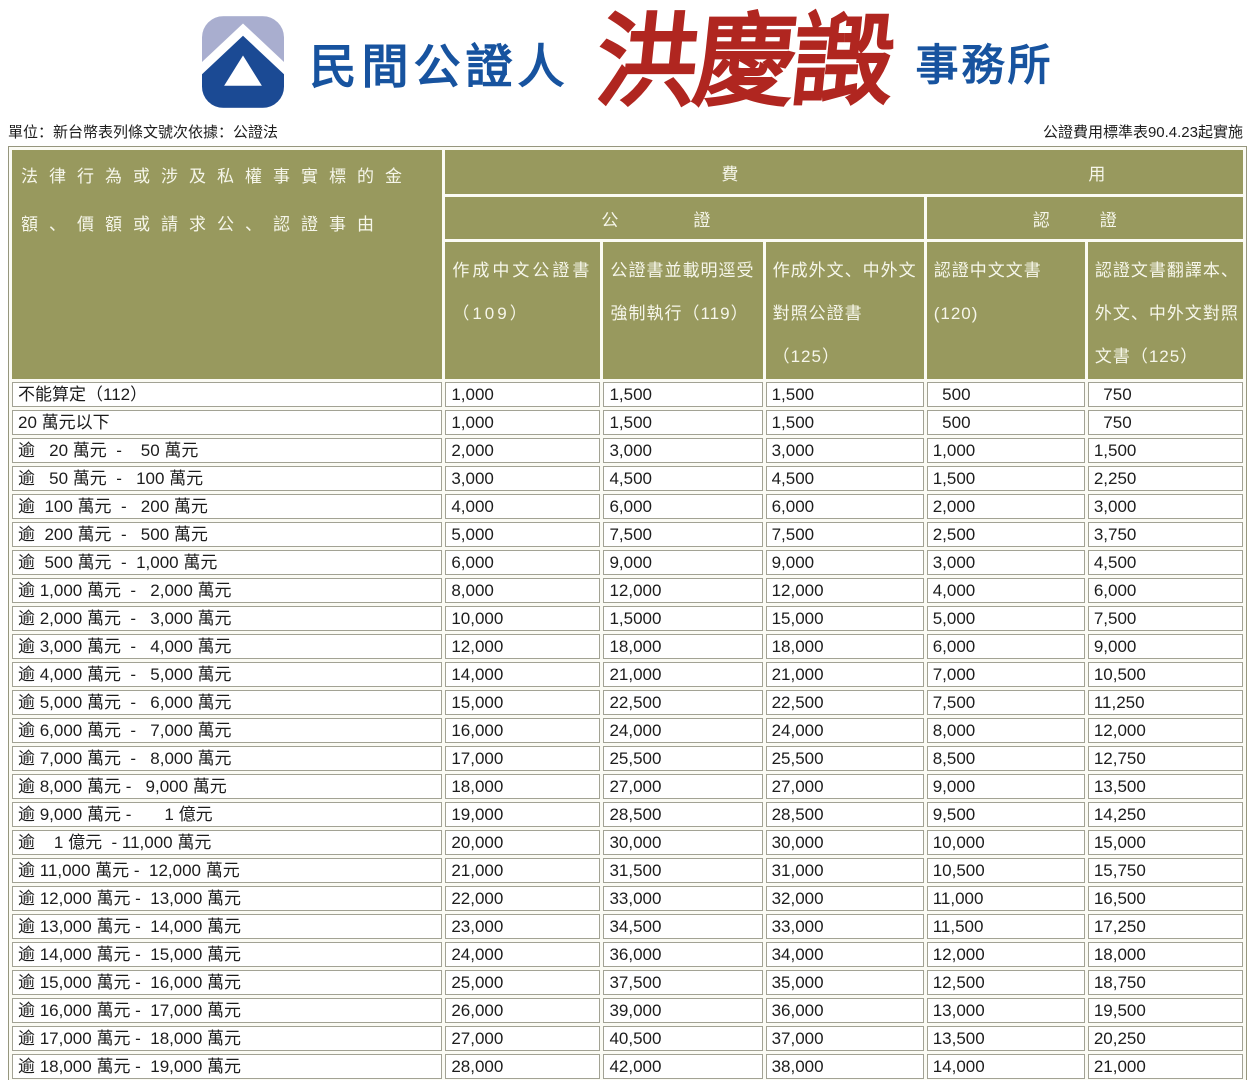 The image size is (1255, 1080). Describe the element at coordinates (684, 218) in the screenshot. I see `group-header-notarization: 公證` at that location.